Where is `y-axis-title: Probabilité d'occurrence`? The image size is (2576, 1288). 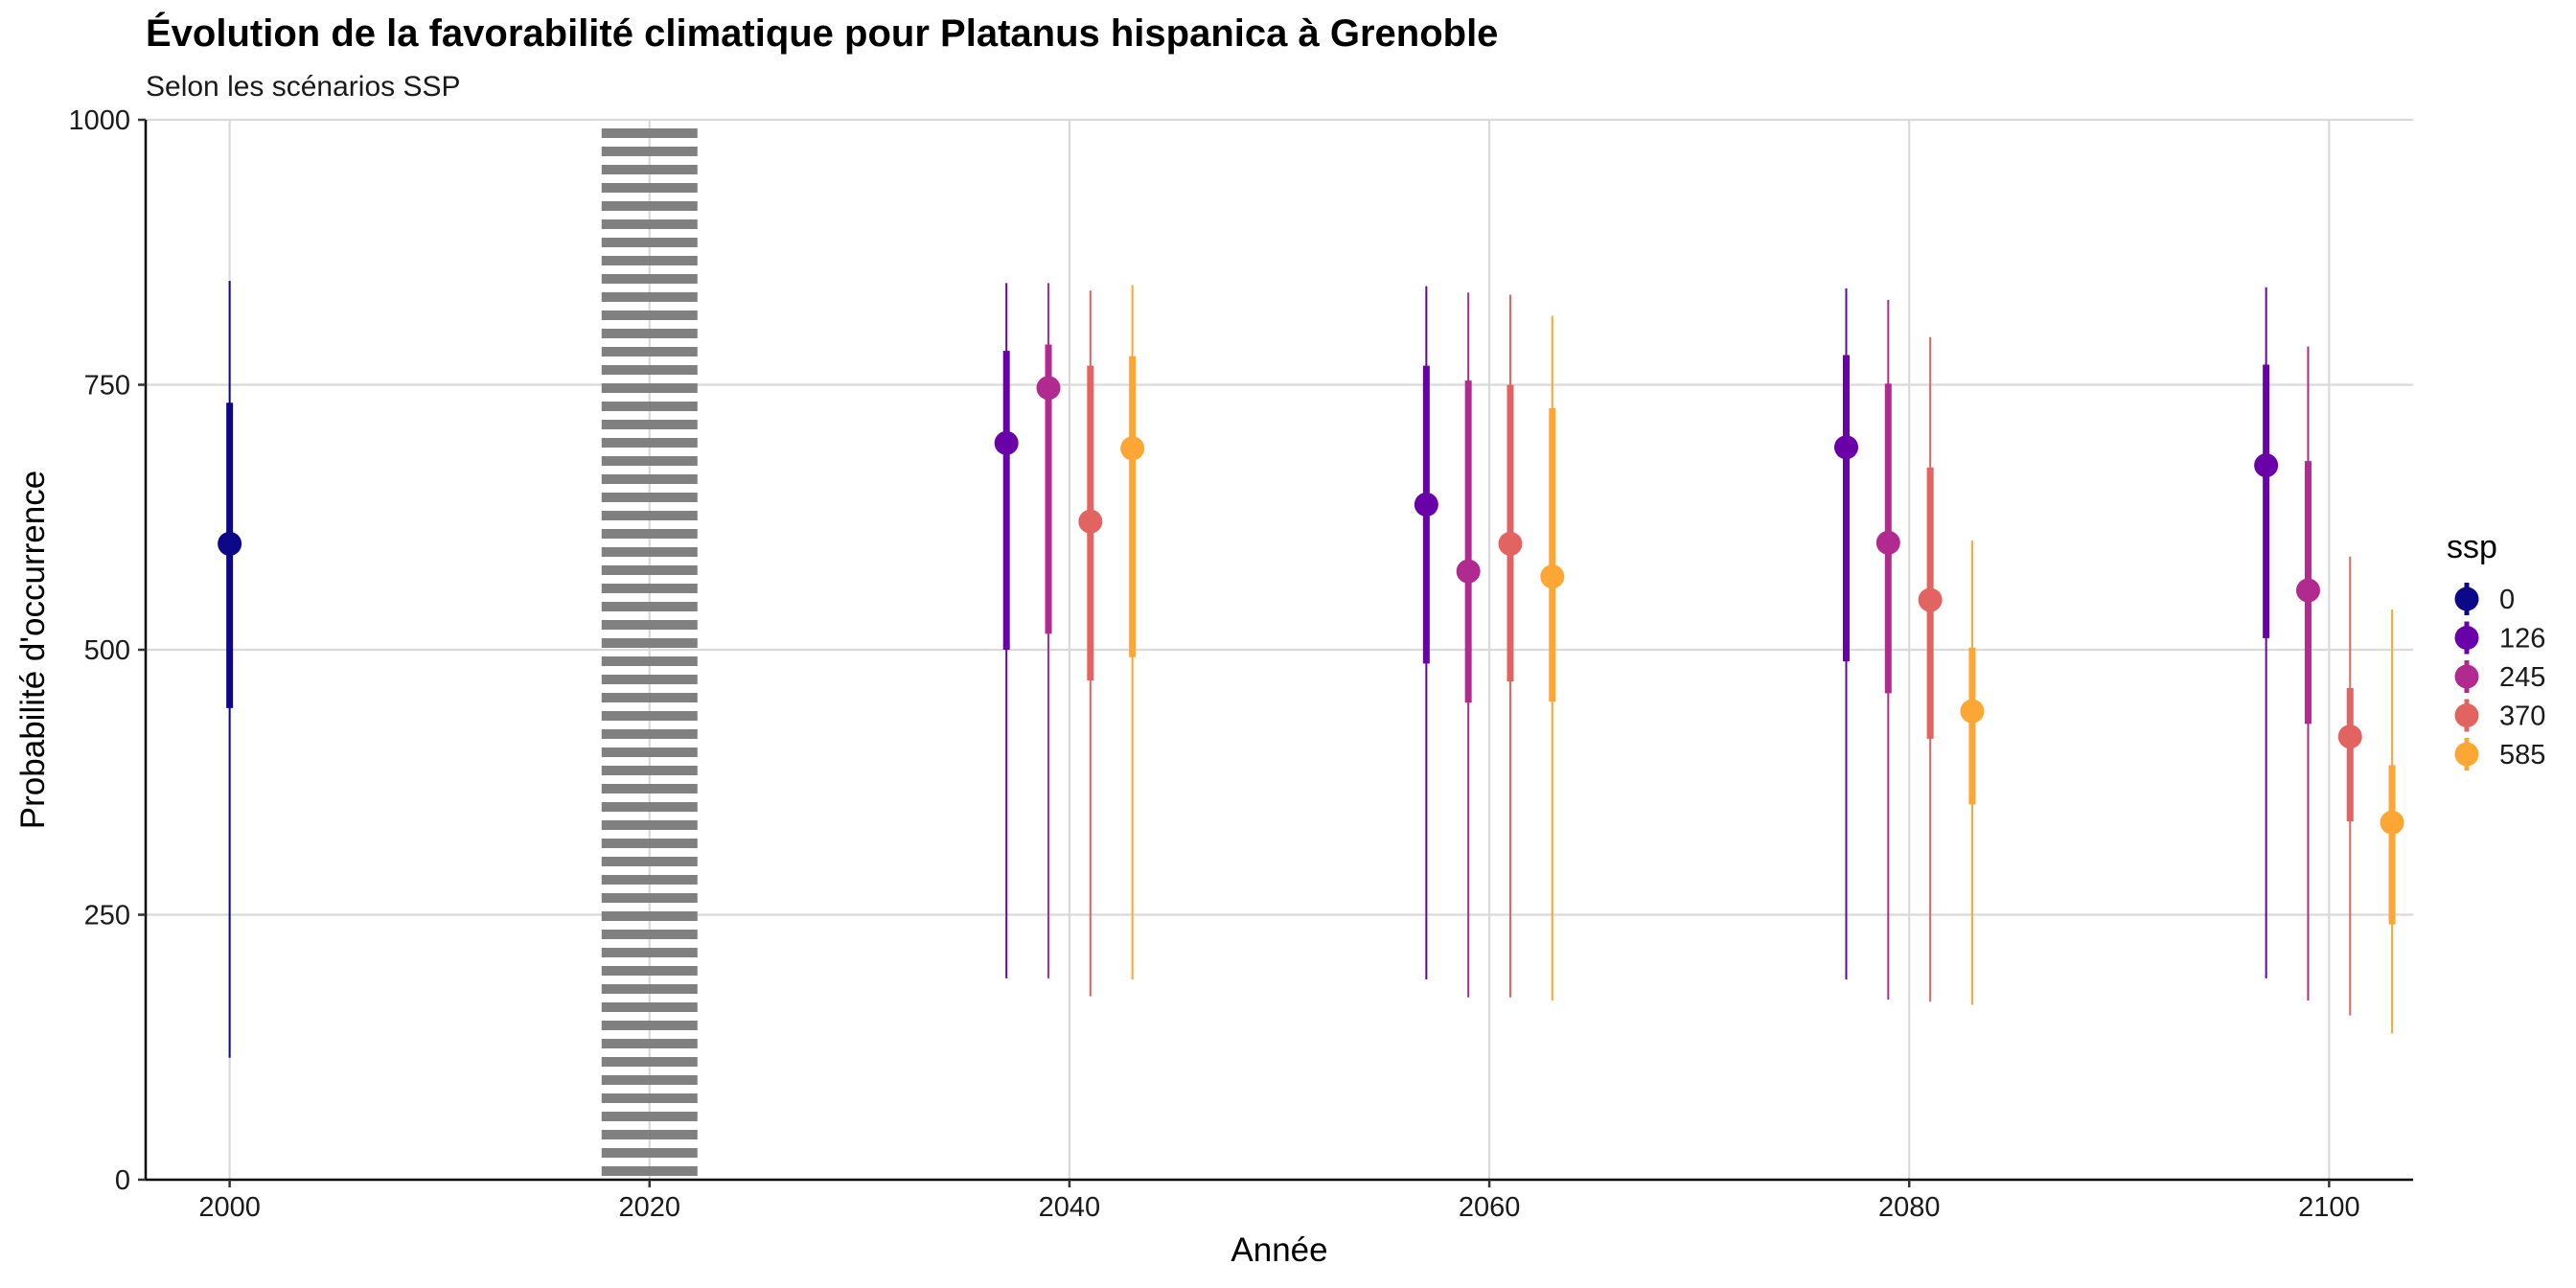
y-axis-title: Probabilité d'occurrence is located at coordinates (33, 650).